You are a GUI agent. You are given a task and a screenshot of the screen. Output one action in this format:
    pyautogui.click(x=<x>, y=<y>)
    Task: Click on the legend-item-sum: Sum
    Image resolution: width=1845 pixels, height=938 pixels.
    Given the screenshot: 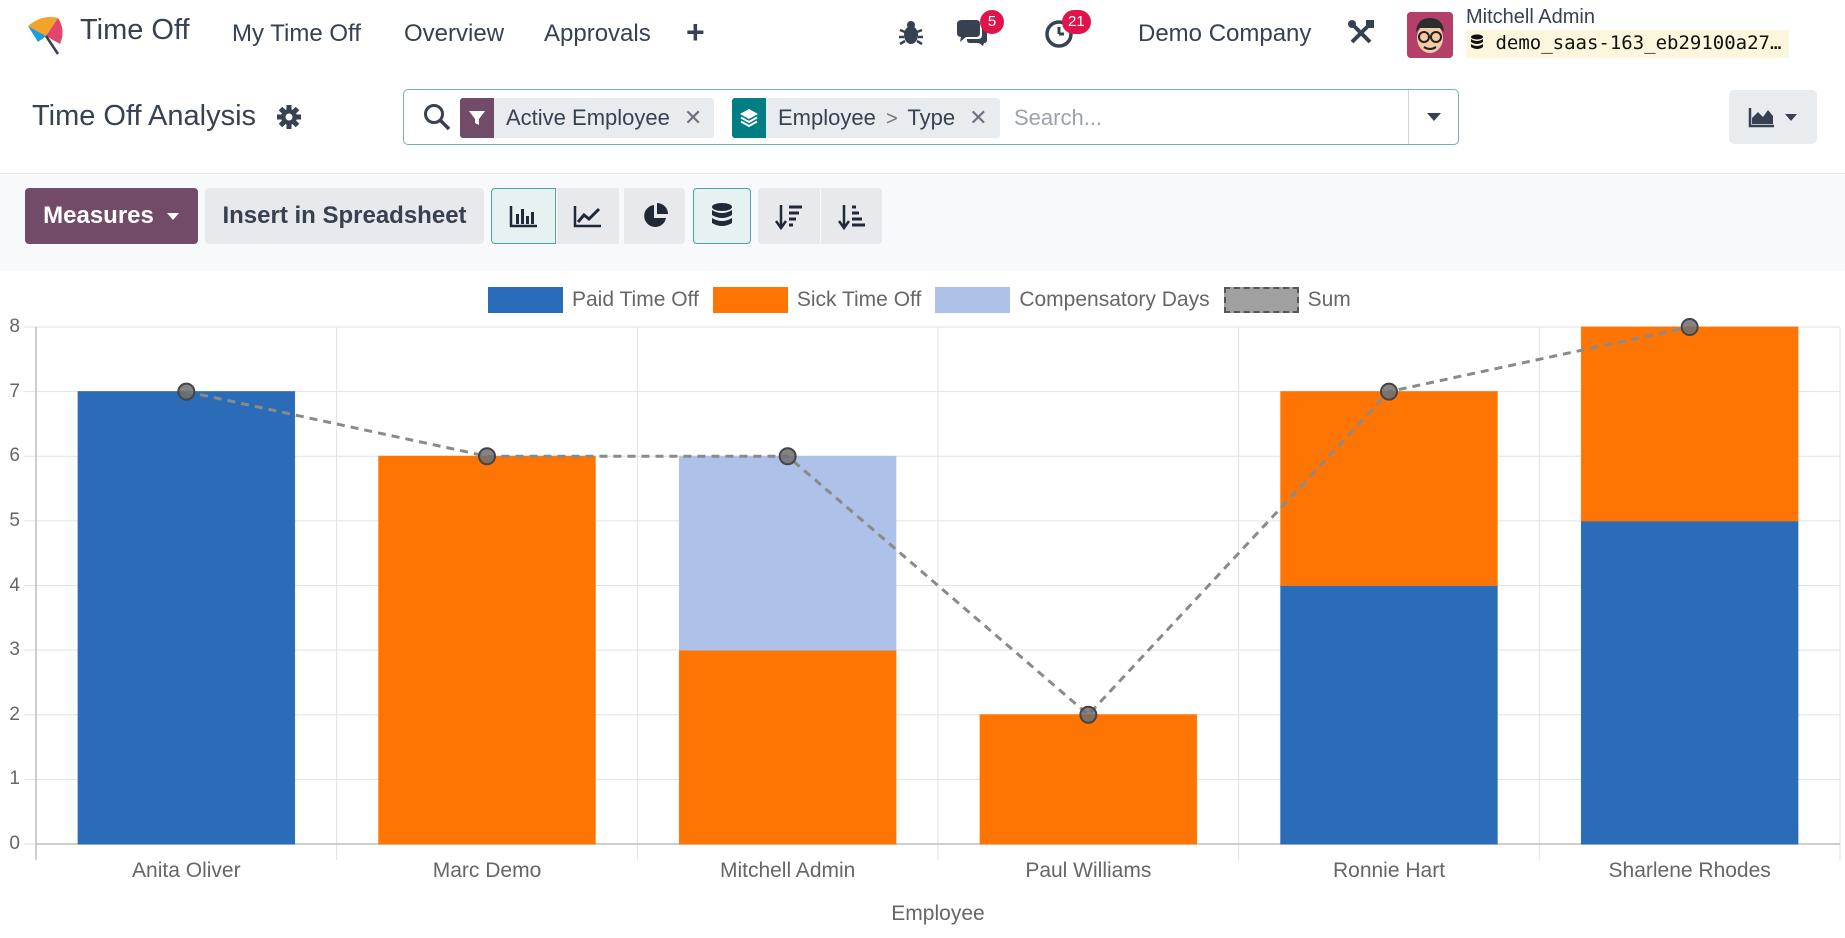 What is the action you would take?
    pyautogui.click(x=1287, y=300)
    